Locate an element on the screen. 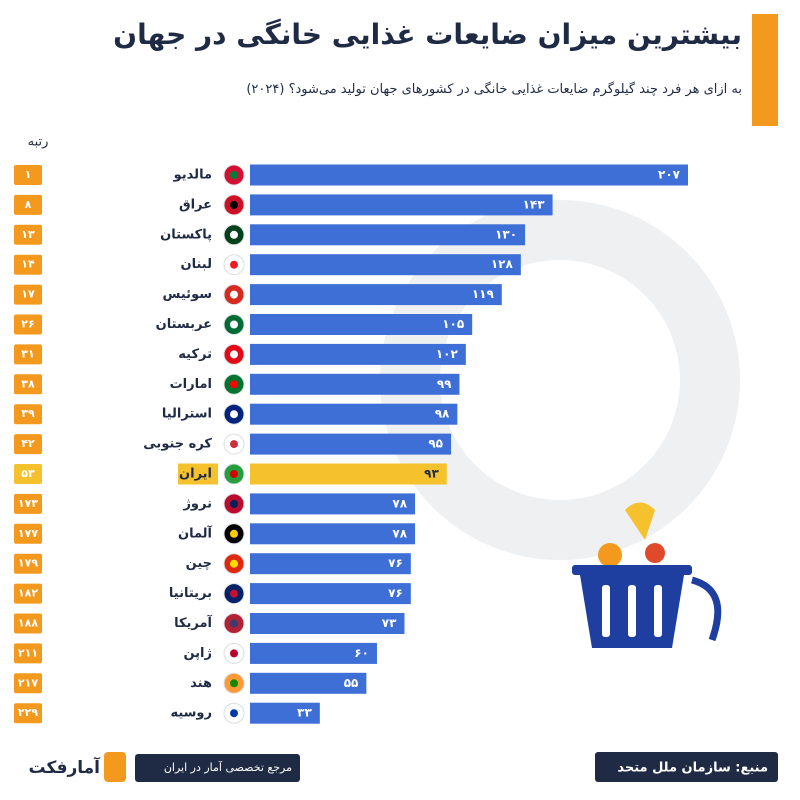 The image size is (800, 800). rank: ۱۸۲ is located at coordinates (28, 593).